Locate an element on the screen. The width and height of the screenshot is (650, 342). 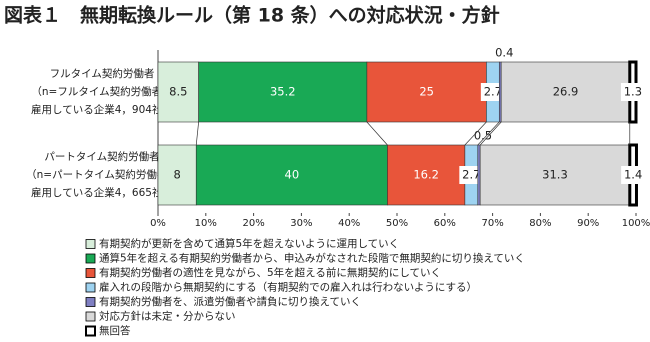
value-label: 0.4 is located at coordinates (504, 53).